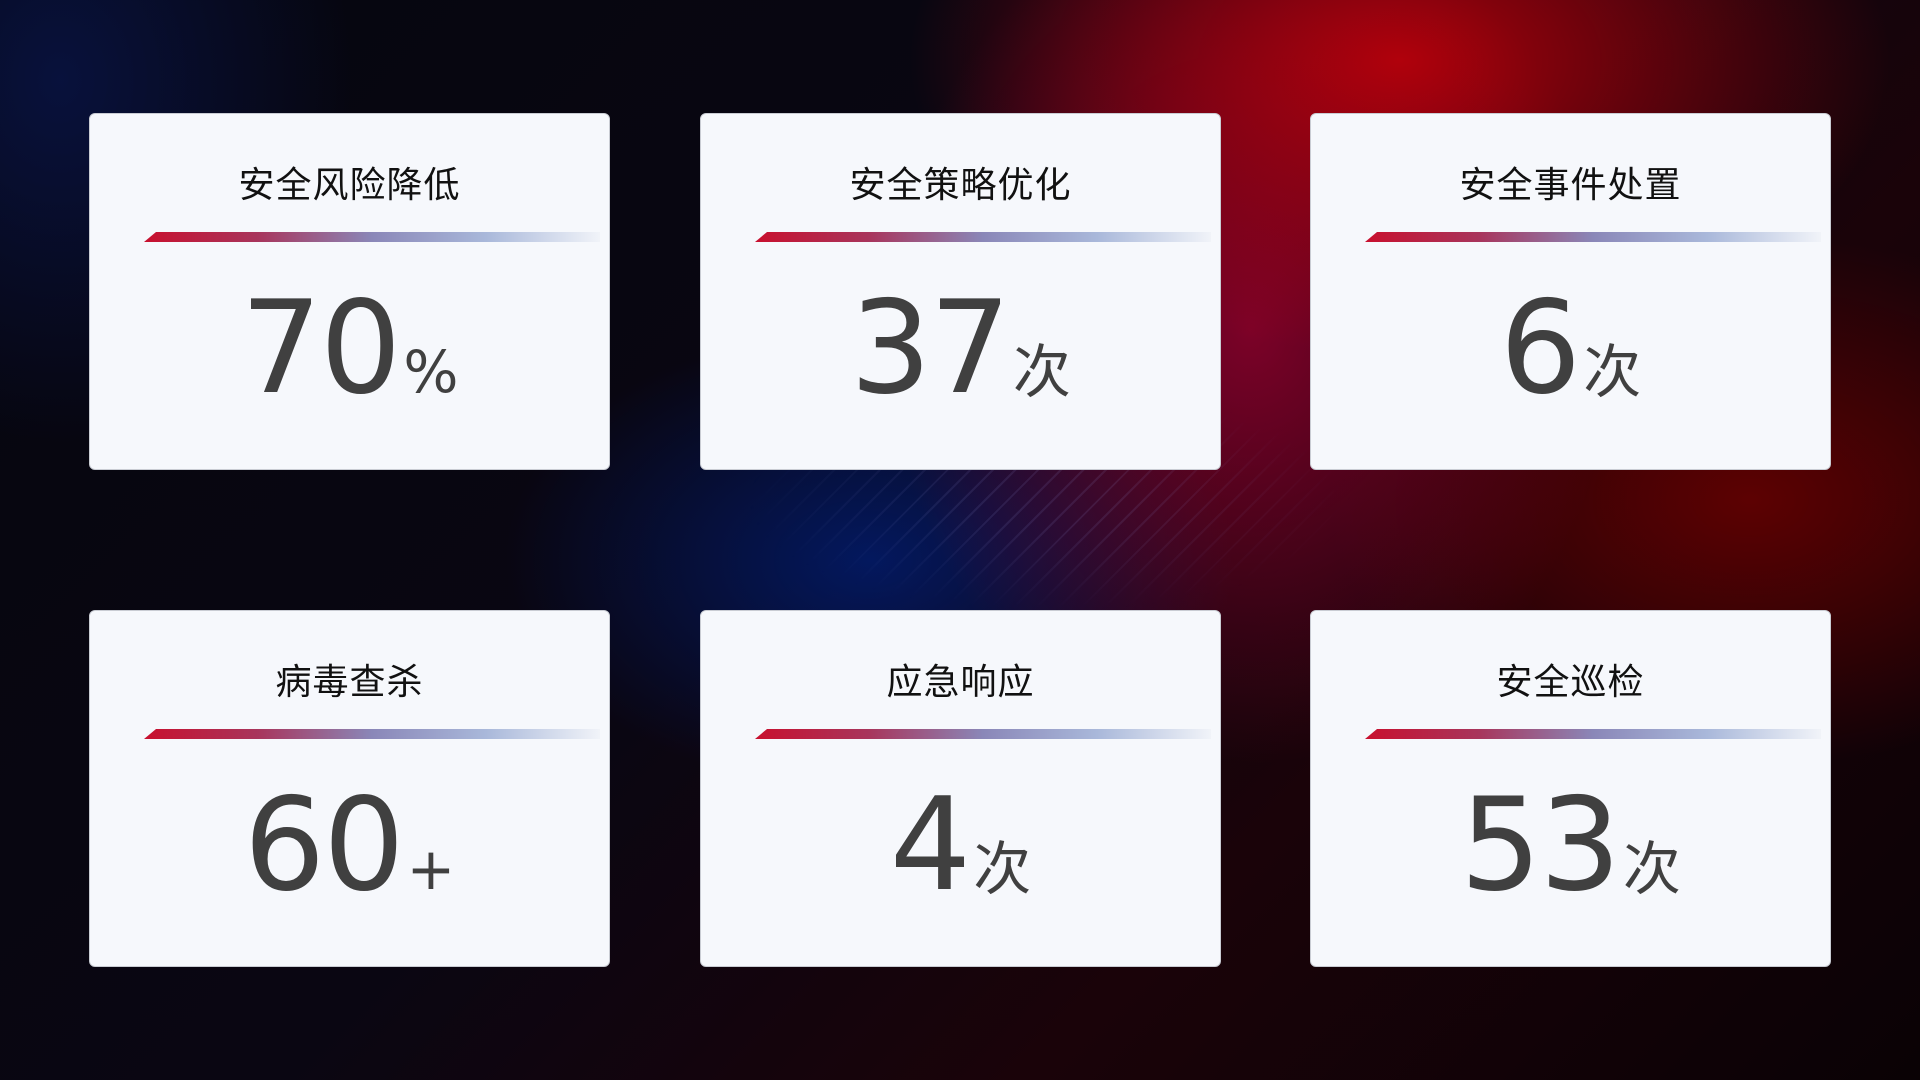 Image resolution: width=1920 pixels, height=1080 pixels. Describe the element at coordinates (324, 845) in the screenshot. I see `stat-number: 60` at that location.